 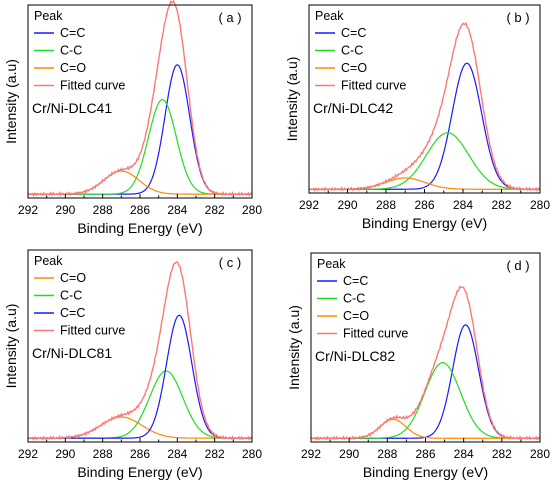 I want to click on sample-label: Cr/Ni-DLC82, so click(x=355, y=356).